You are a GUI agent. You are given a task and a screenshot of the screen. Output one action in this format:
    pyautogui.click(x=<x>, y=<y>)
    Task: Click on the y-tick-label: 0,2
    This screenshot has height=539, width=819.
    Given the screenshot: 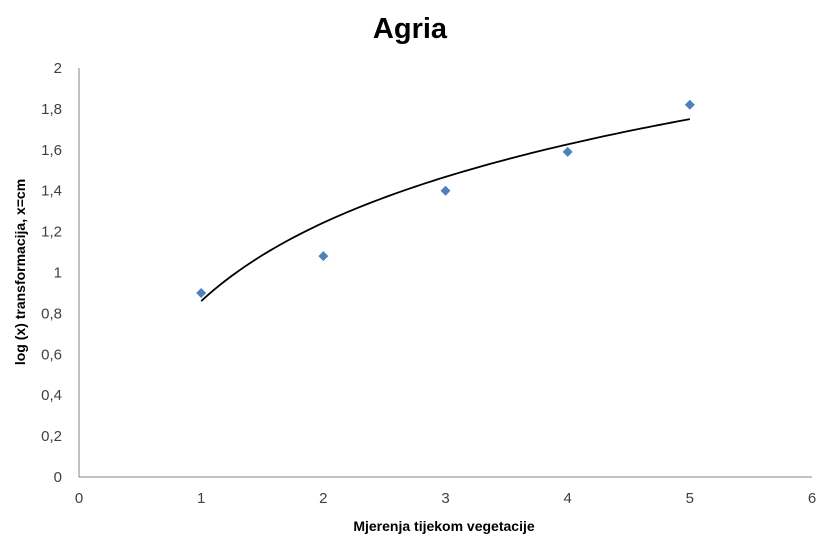 What is the action you would take?
    pyautogui.click(x=51, y=436)
    